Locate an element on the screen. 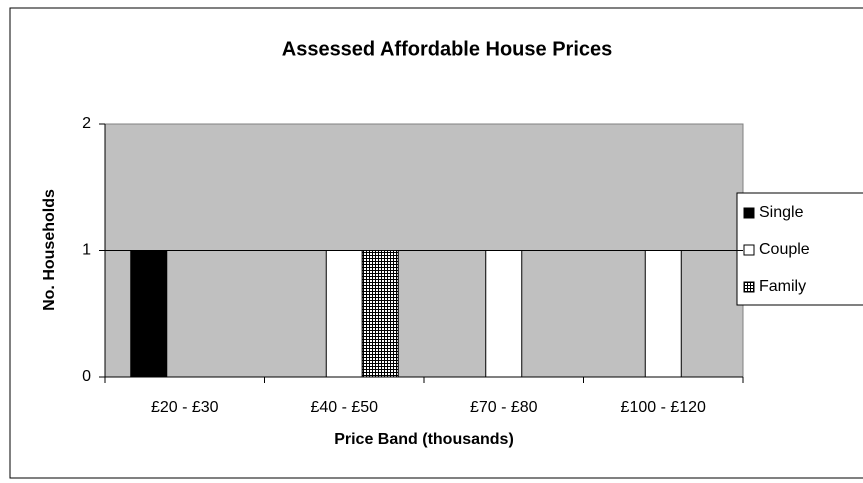  x-axis-title: Price Band (thousands) is located at coordinates (424, 439).